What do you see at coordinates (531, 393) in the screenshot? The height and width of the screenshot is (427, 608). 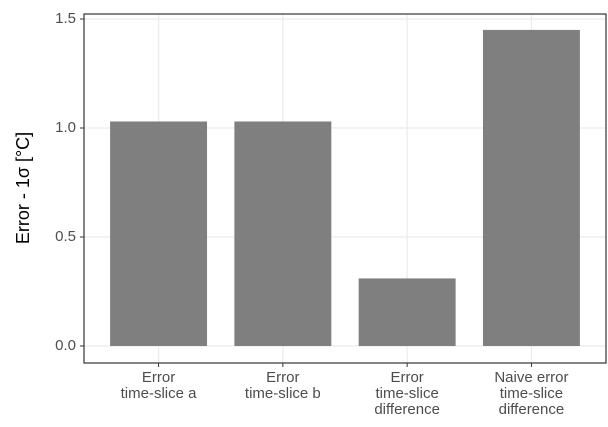 I see `x-tick-label: Naive error time-slice difference` at bounding box center [531, 393].